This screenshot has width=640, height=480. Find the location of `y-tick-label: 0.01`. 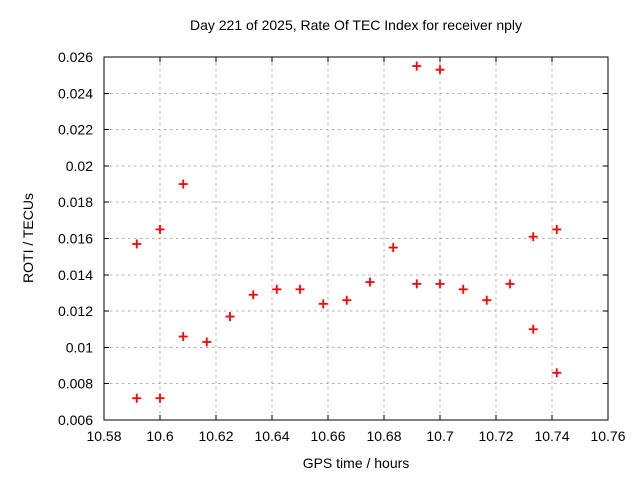

y-tick-label: 0.01 is located at coordinates (79, 347).